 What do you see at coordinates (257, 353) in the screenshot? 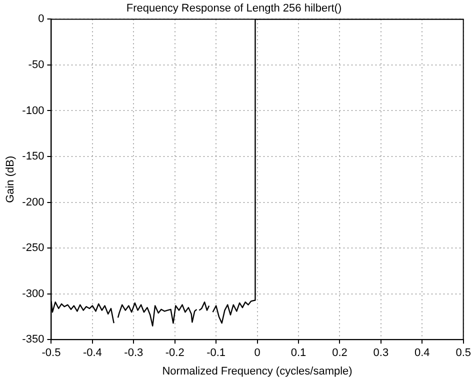
I see `x-tick-label: 0` at bounding box center [257, 353].